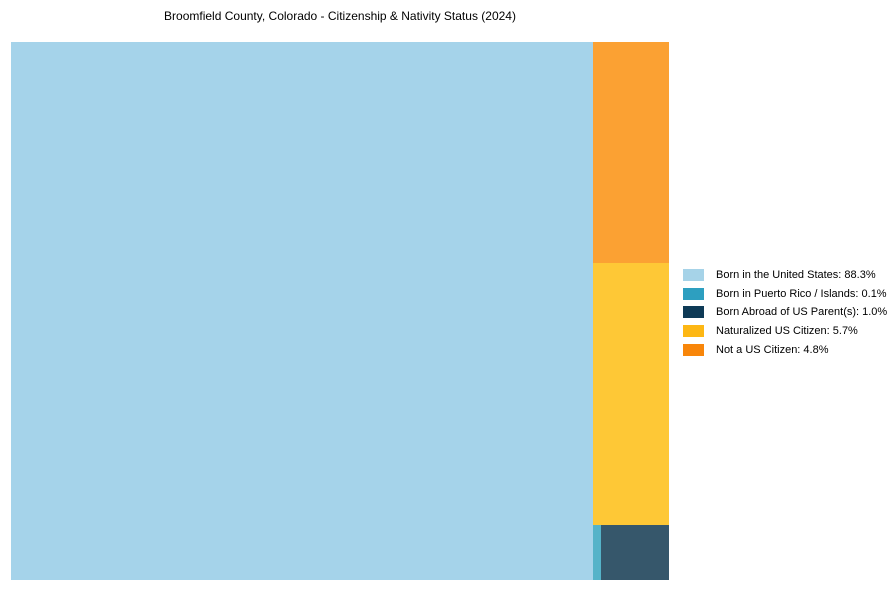  Describe the element at coordinates (597, 552) in the screenshot. I see `treemap-rect-born-in-puerto-rico-islands` at that location.